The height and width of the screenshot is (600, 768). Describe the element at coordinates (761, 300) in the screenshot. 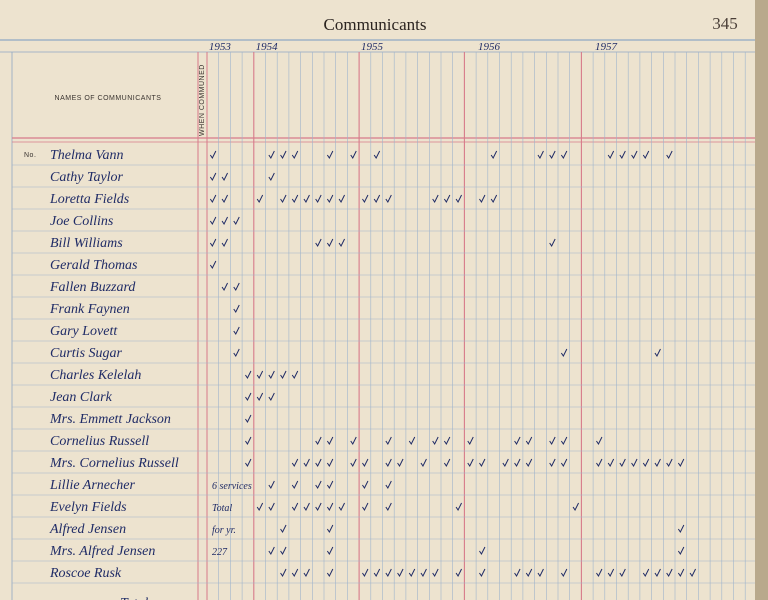

I see `page-edge` at that location.